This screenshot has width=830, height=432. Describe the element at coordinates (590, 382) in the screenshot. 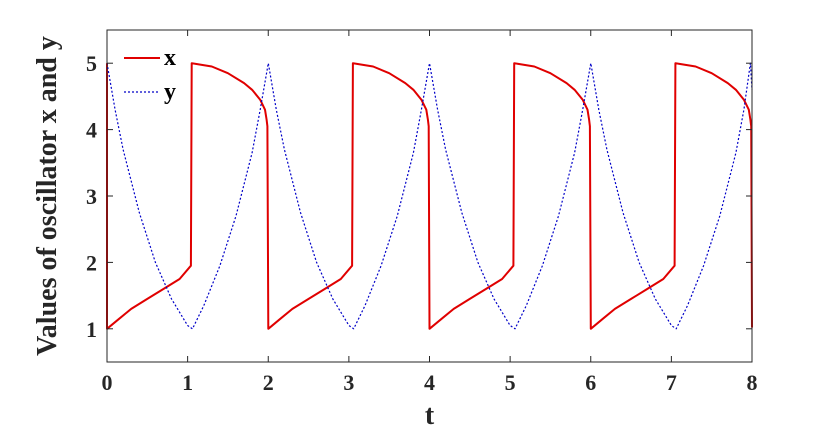

I see `x-tick-label: 6` at that location.